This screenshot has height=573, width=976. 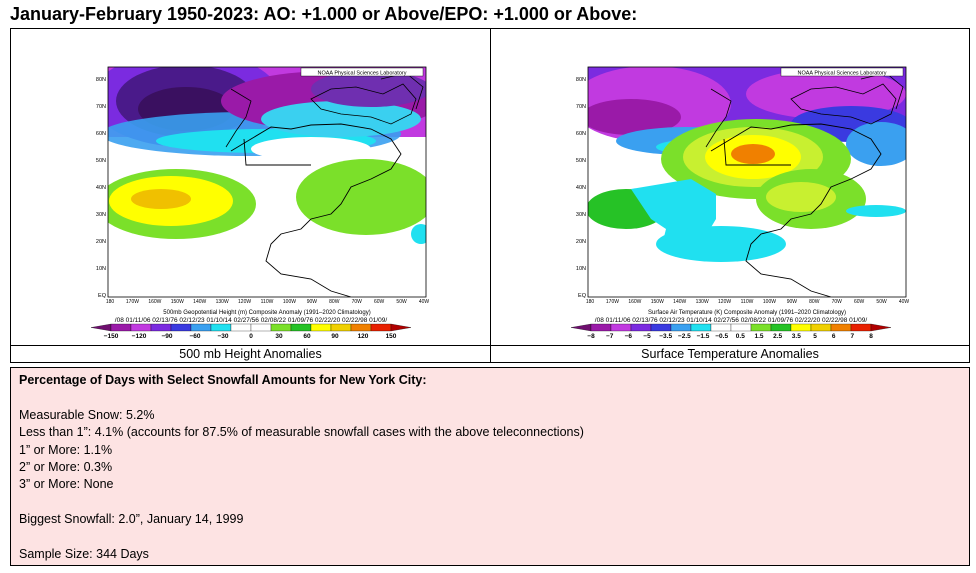 What do you see at coordinates (796, 336) in the screenshot?
I see `colorbar-tick: 3.5` at bounding box center [796, 336].